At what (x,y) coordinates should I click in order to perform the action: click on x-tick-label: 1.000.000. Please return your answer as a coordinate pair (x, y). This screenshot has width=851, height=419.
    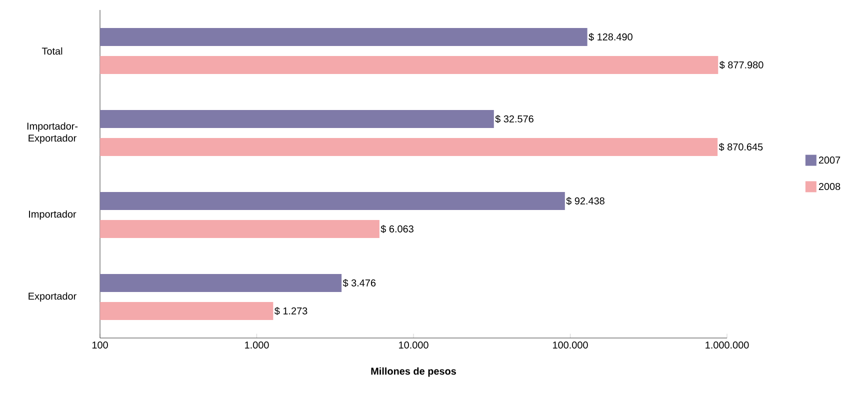
    Looking at the image, I should click on (727, 345).